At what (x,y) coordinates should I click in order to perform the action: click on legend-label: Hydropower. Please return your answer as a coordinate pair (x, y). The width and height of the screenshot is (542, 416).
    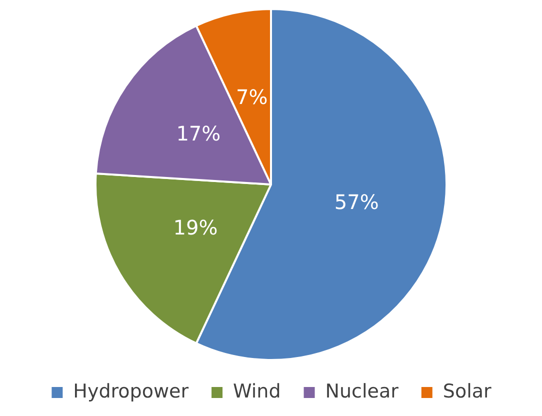
    Looking at the image, I should click on (131, 391).